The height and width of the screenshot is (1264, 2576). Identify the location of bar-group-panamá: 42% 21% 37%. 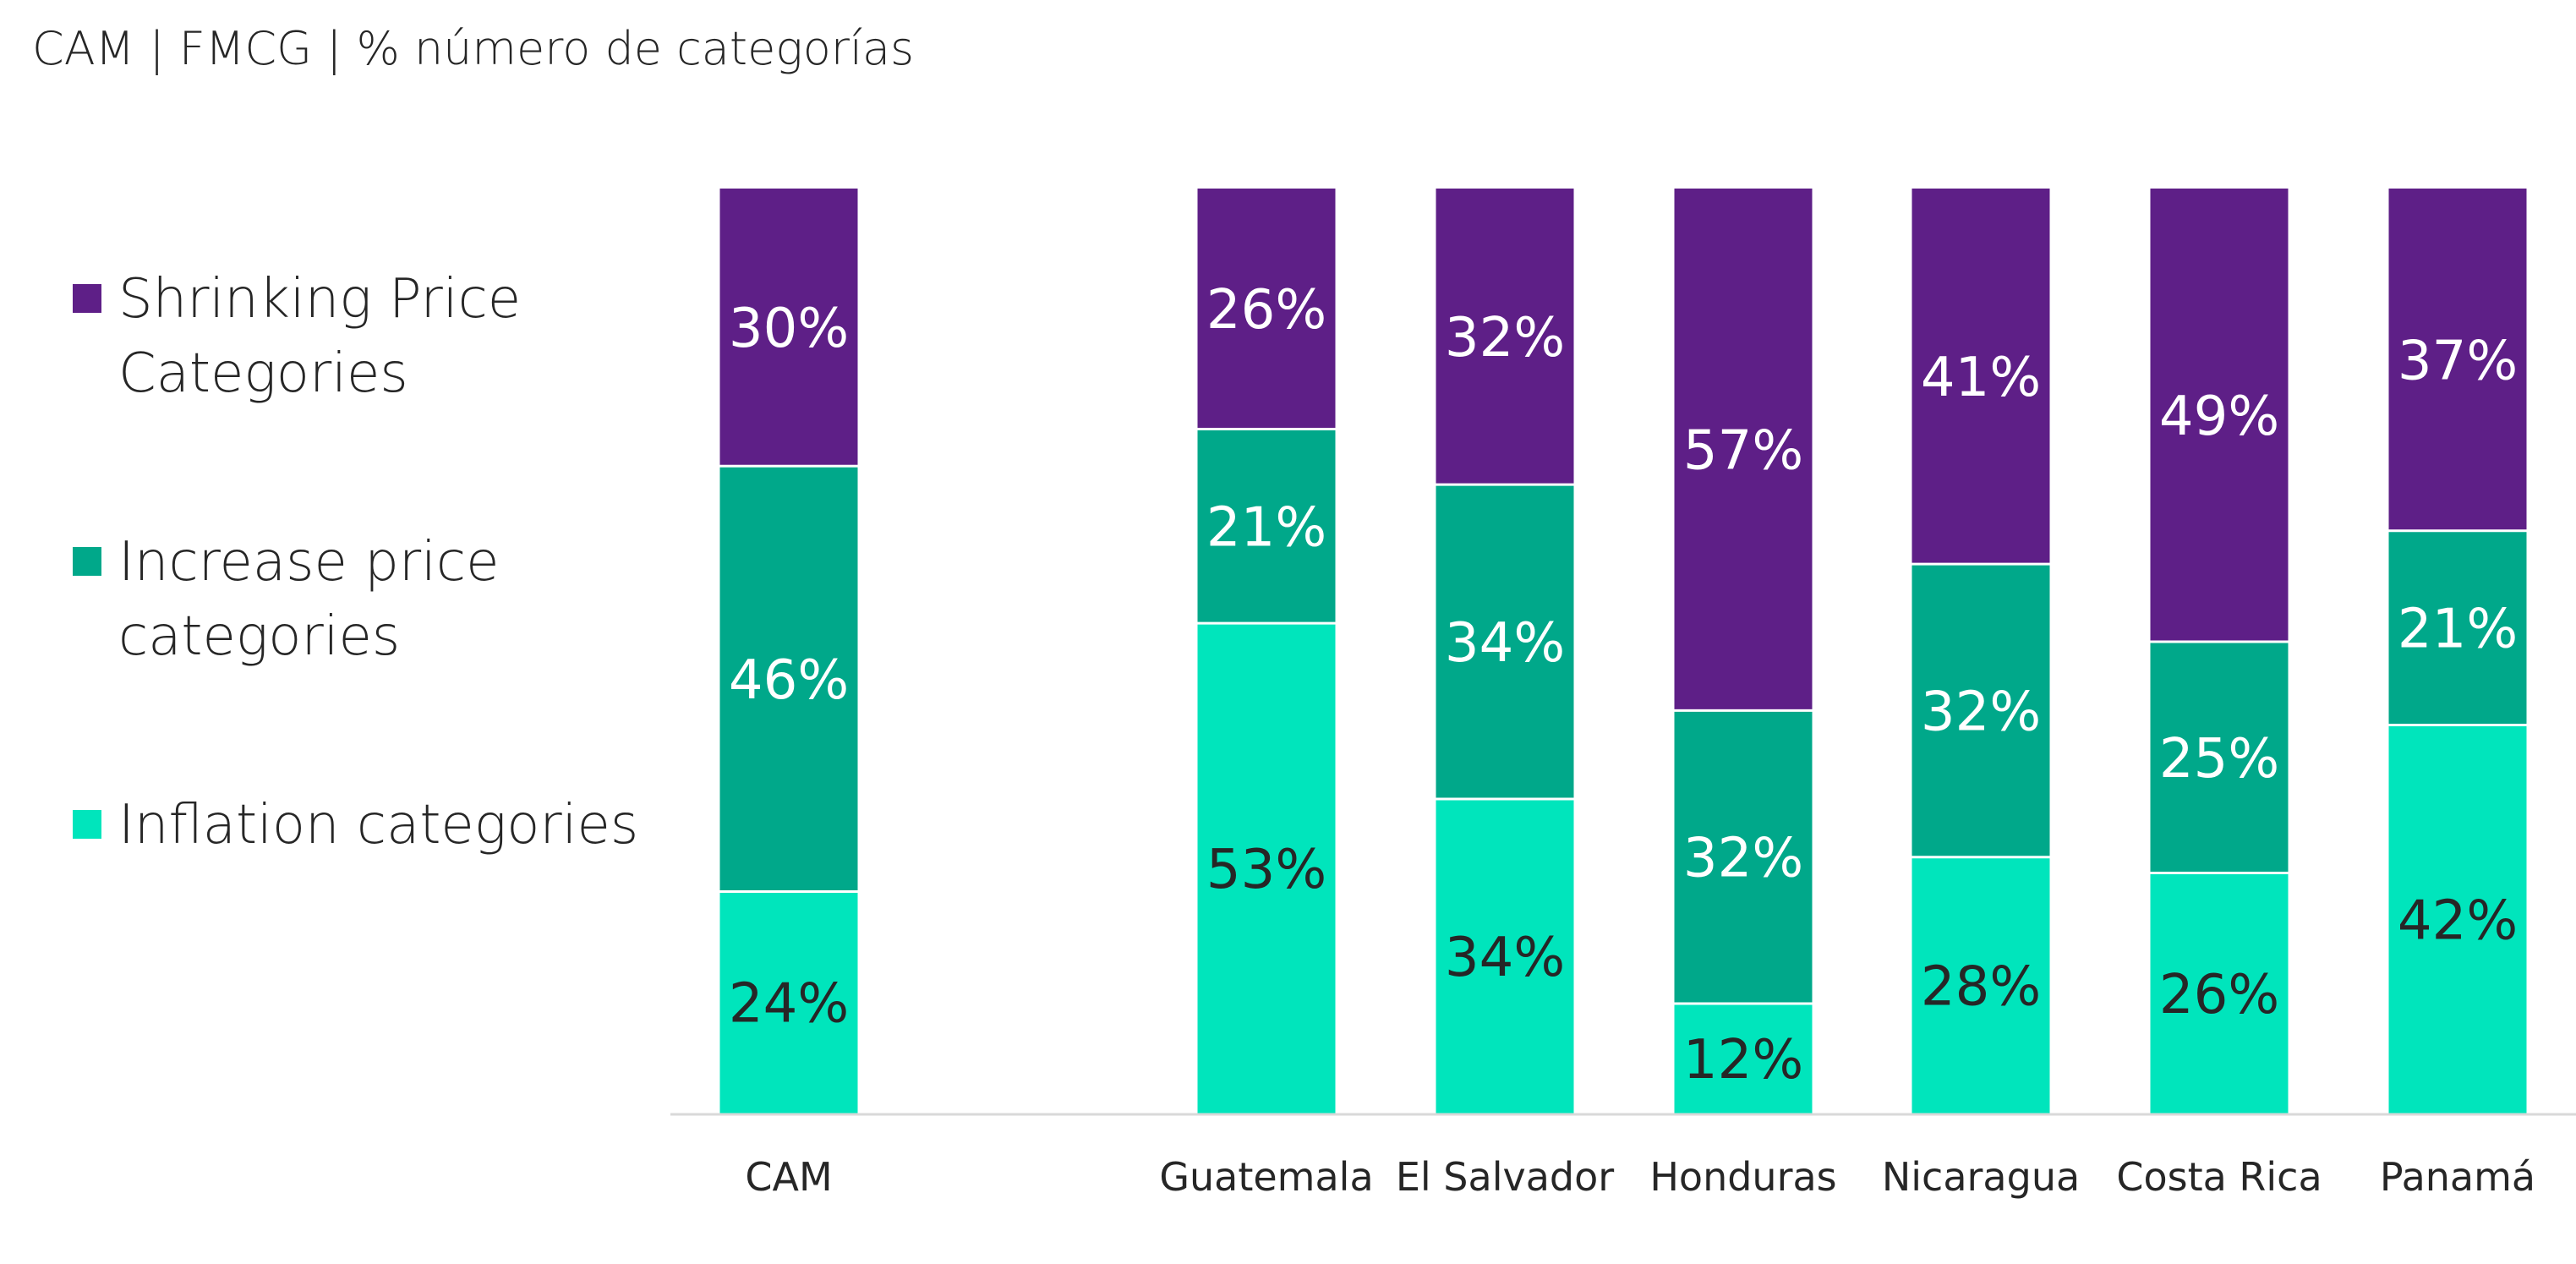
(2457, 651).